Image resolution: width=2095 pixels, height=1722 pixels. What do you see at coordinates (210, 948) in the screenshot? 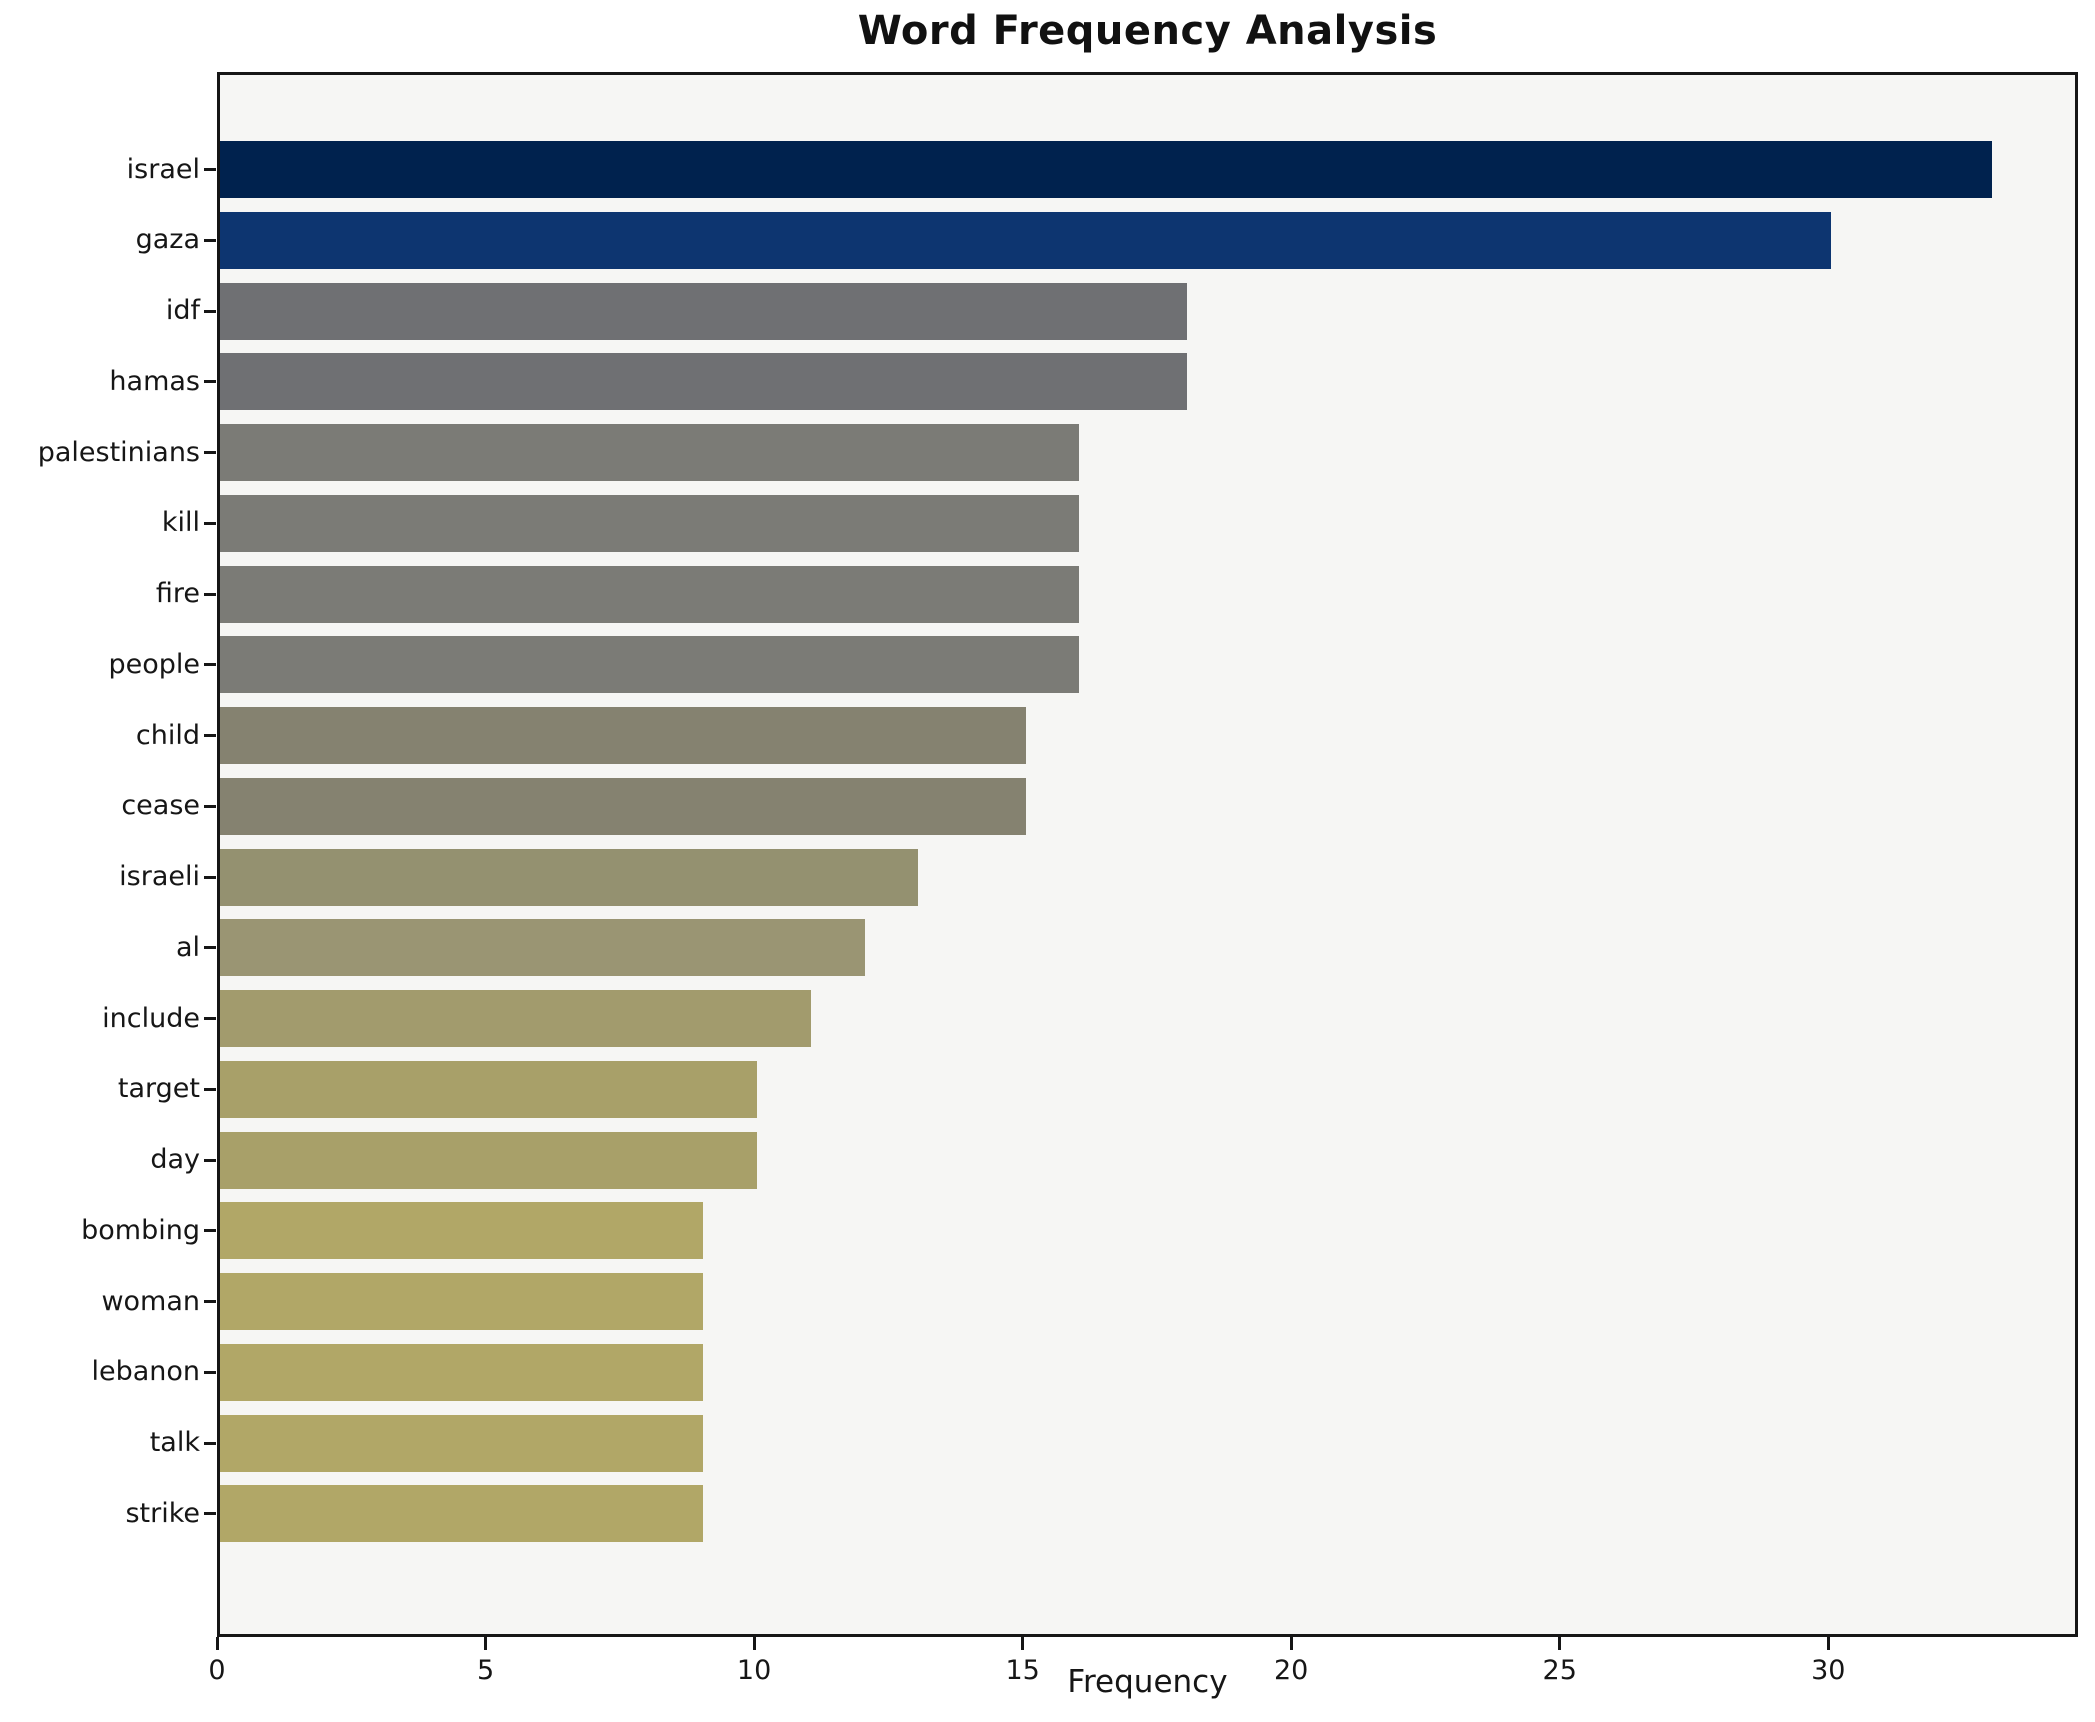
I see `y-tick-mark-al` at bounding box center [210, 948].